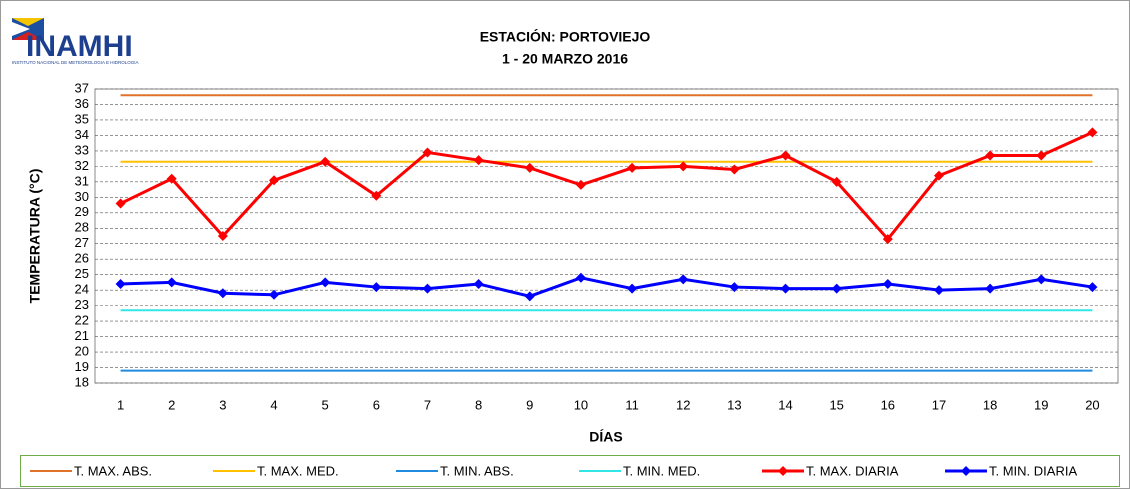 The height and width of the screenshot is (489, 1130). Describe the element at coordinates (113, 470) in the screenshot. I see `legend-label: T. MAX. ABS.` at that location.